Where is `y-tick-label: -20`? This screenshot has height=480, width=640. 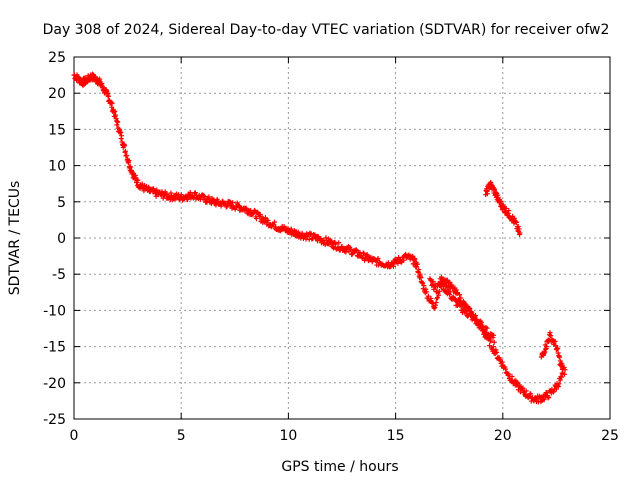 y-tick-label: -20 is located at coordinates (54, 384).